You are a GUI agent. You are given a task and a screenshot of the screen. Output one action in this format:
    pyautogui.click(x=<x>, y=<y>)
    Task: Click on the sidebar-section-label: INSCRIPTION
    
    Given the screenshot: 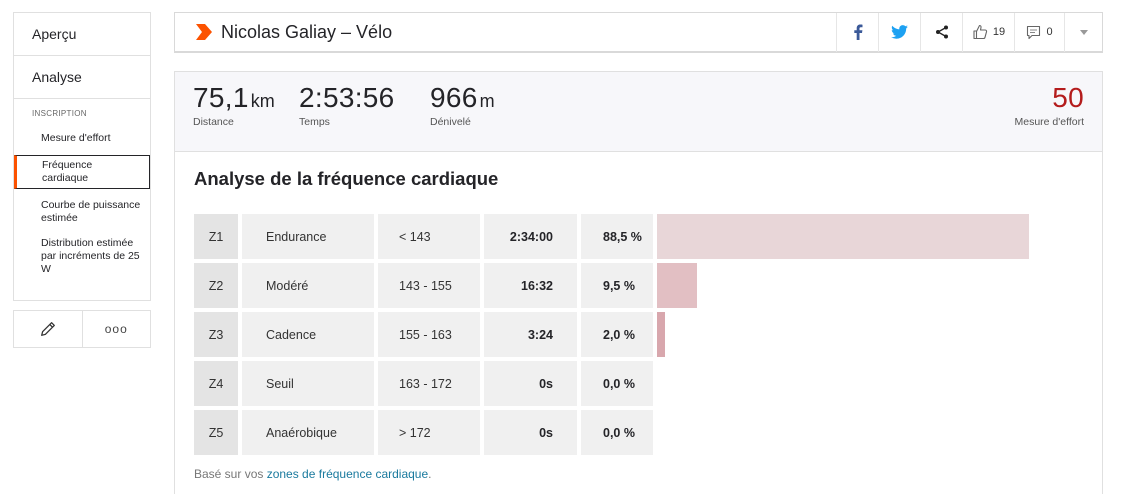 What is the action you would take?
    pyautogui.click(x=59, y=113)
    